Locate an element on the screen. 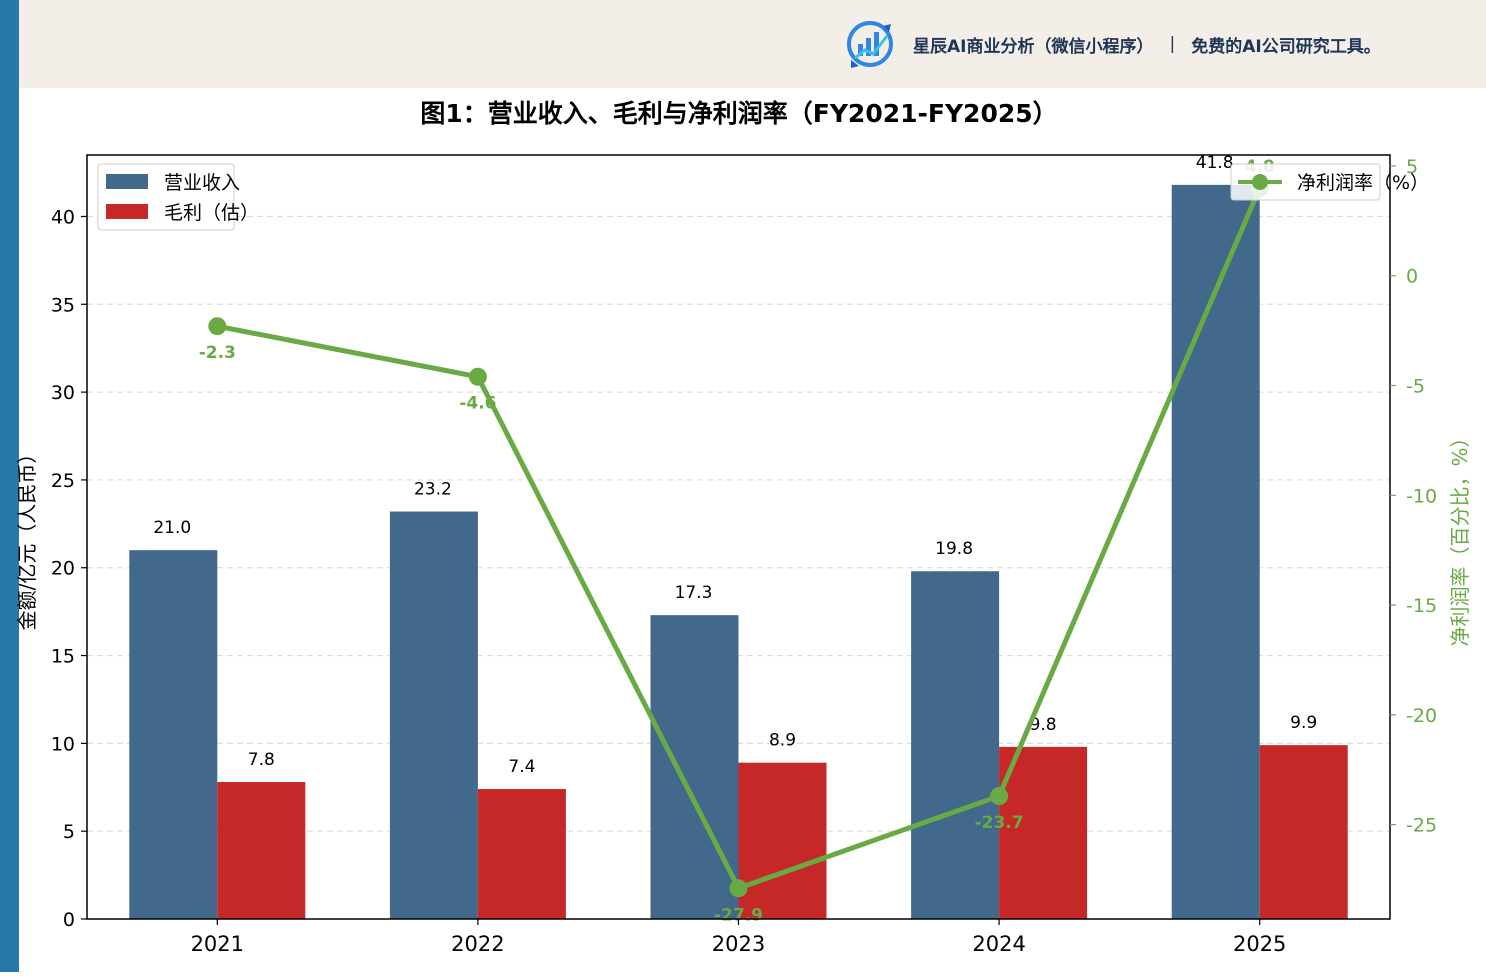 The image size is (1486, 976). legend-swatch-net-margin-marker is located at coordinates (1260, 182).